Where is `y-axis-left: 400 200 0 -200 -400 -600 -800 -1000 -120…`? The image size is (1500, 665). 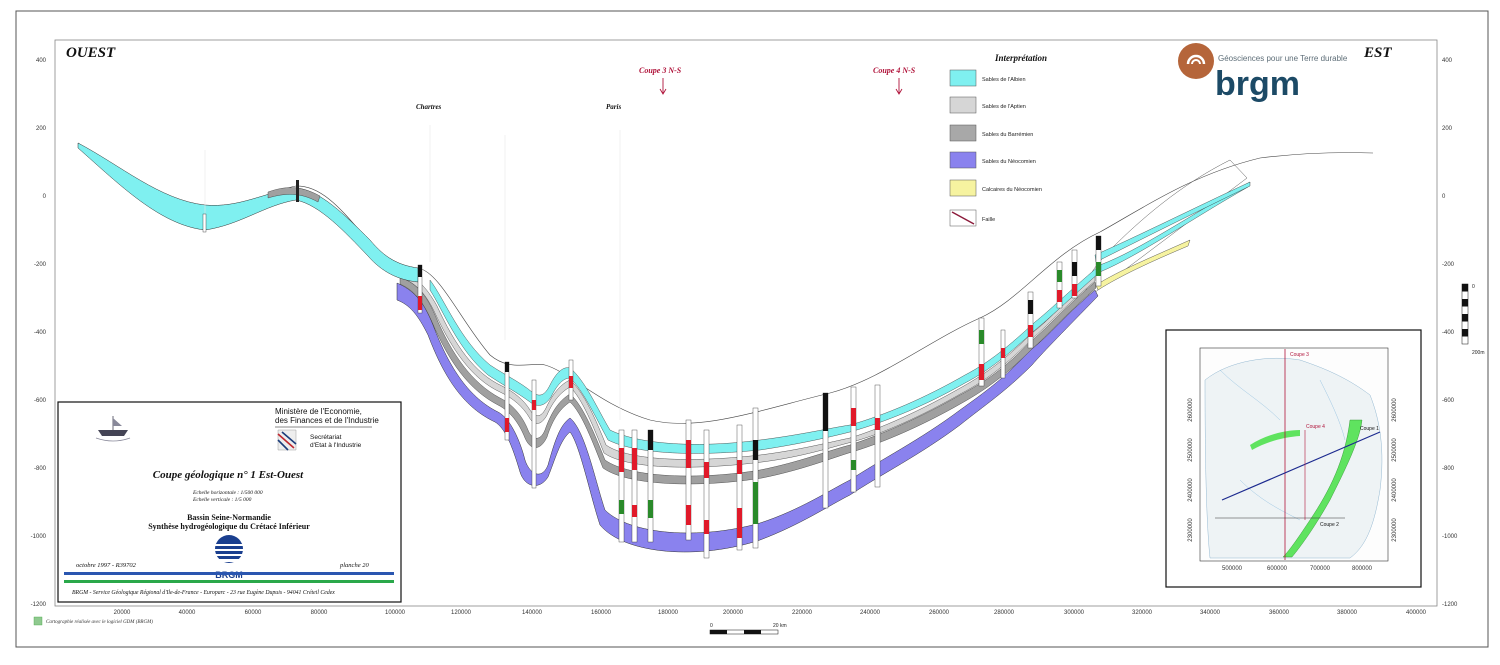
y-axis-left: 400 200 0 -200 -400 -600 -800 -1000 -120… is located at coordinates (39, 333).